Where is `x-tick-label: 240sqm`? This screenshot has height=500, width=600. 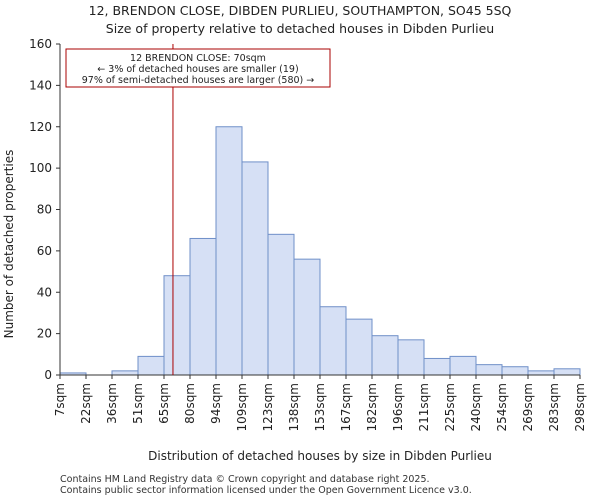 x-tick-label: 240sqm is located at coordinates (476, 407).